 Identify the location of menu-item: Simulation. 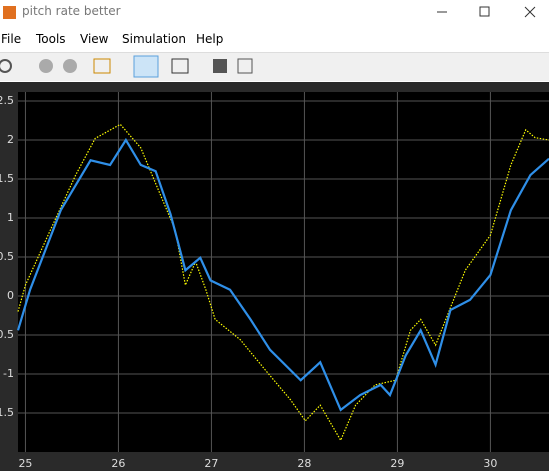
(154, 39).